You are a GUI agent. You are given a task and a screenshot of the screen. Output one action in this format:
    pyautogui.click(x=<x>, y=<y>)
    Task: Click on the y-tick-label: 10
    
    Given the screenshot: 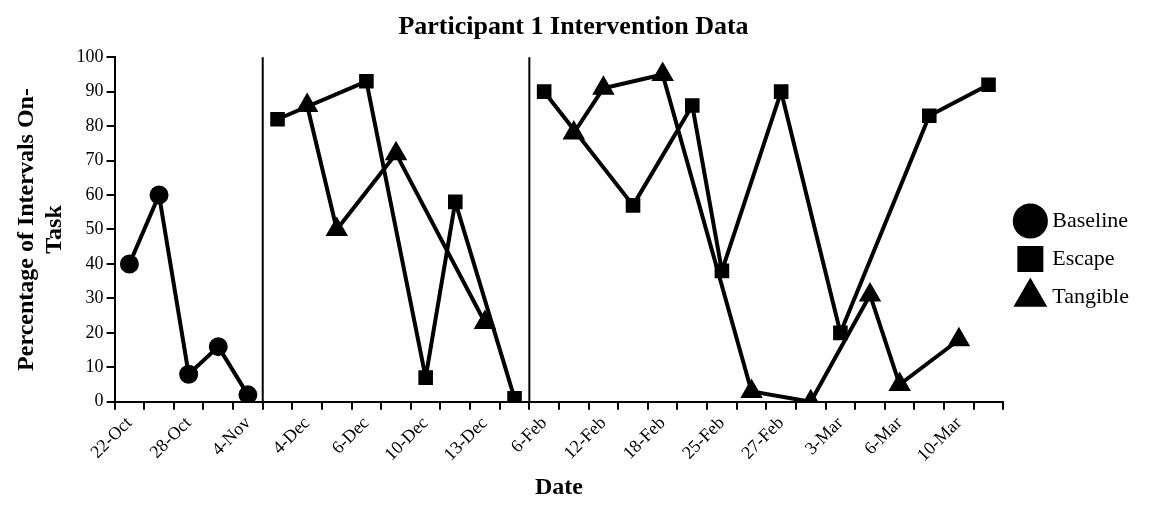 What is the action you would take?
    pyautogui.click(x=94, y=366)
    